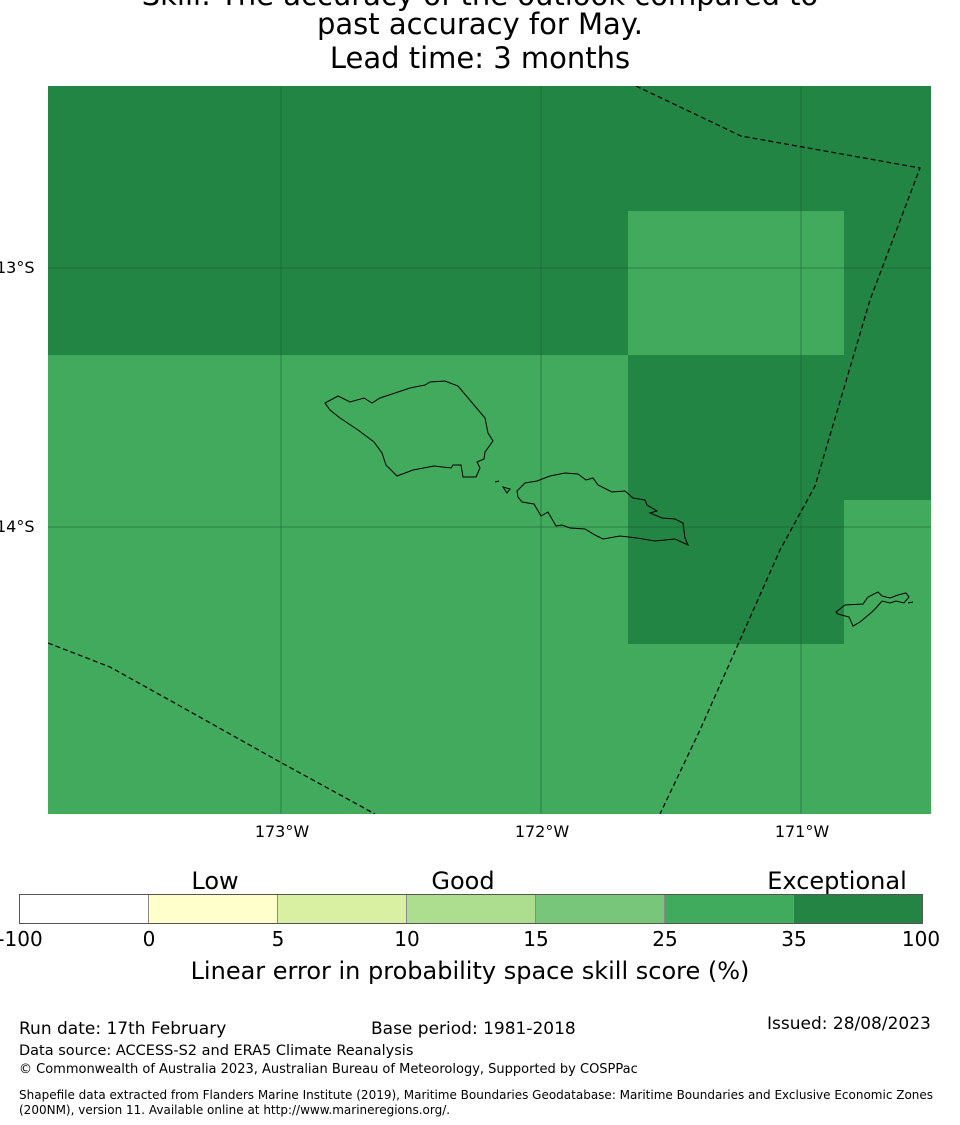  Describe the element at coordinates (872, 609) in the screenshot. I see `island-tutuila` at that location.